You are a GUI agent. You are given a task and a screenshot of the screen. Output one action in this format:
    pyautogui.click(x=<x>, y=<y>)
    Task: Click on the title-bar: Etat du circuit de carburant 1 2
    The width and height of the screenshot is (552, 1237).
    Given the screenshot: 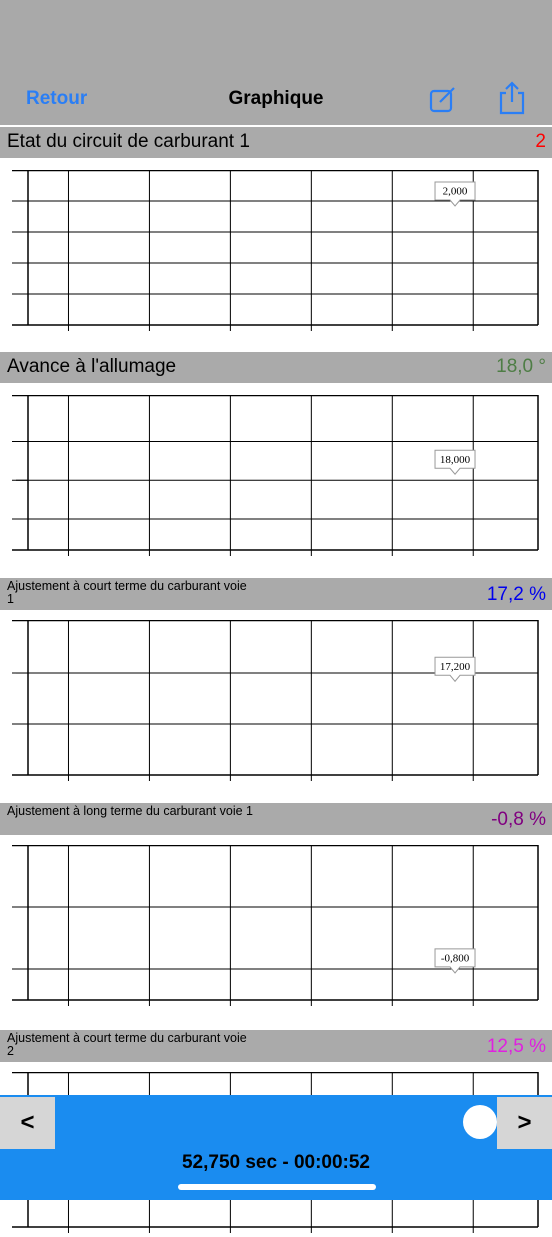 What is the action you would take?
    pyautogui.click(x=276, y=142)
    